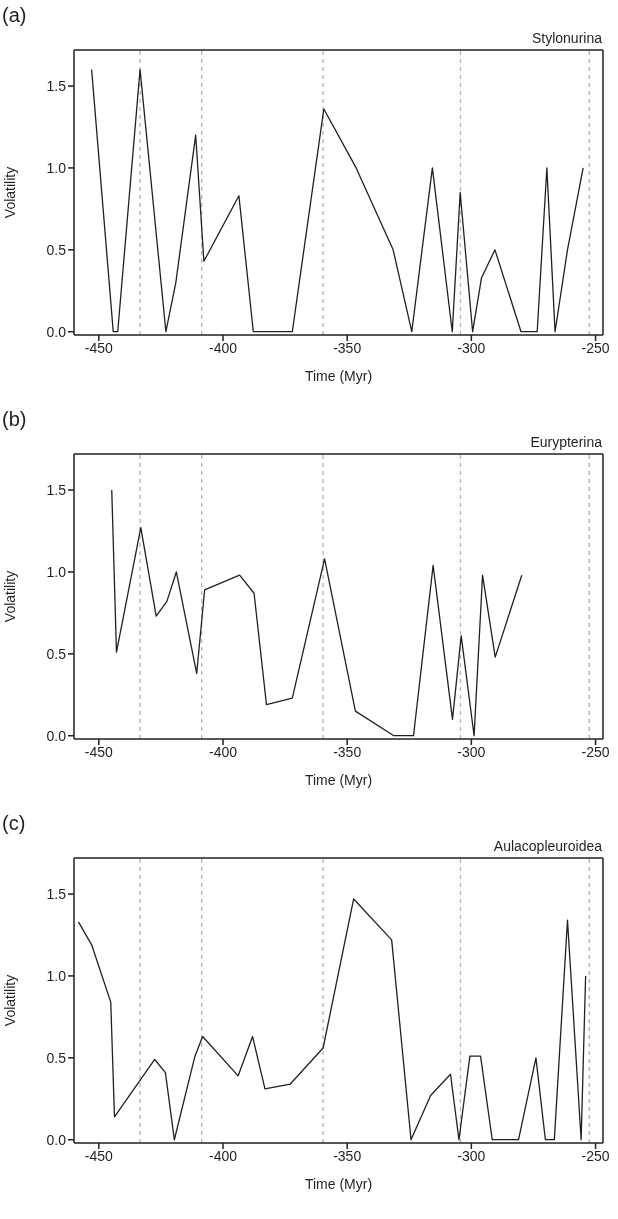  Describe the element at coordinates (566, 442) in the screenshot. I see `chart-title: Eurypterina` at that location.